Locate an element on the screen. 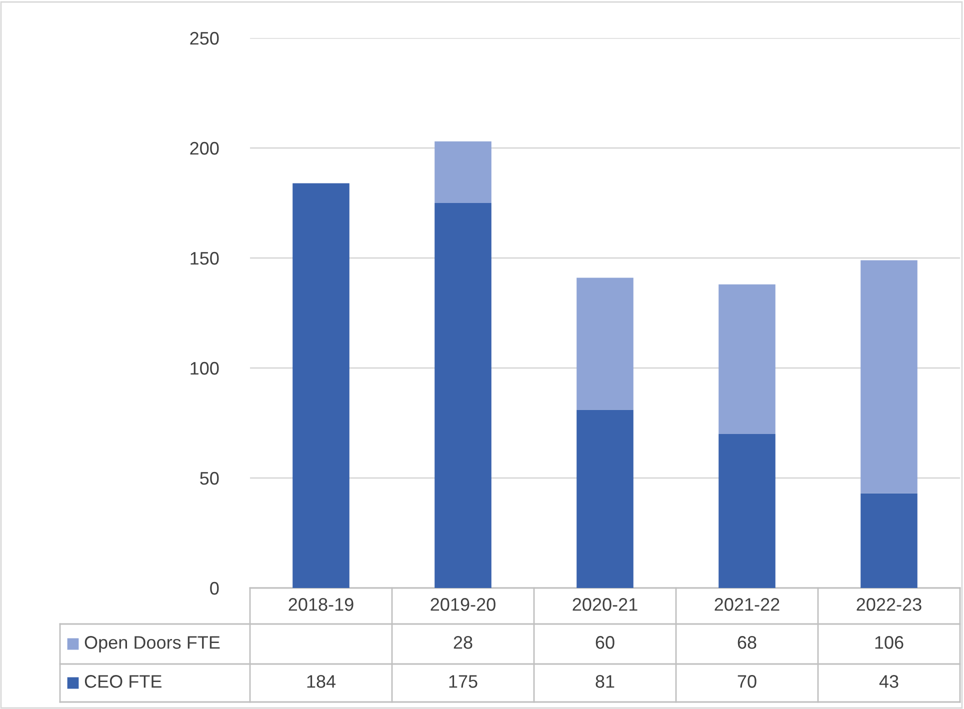  data-label: 28 is located at coordinates (463, 642).